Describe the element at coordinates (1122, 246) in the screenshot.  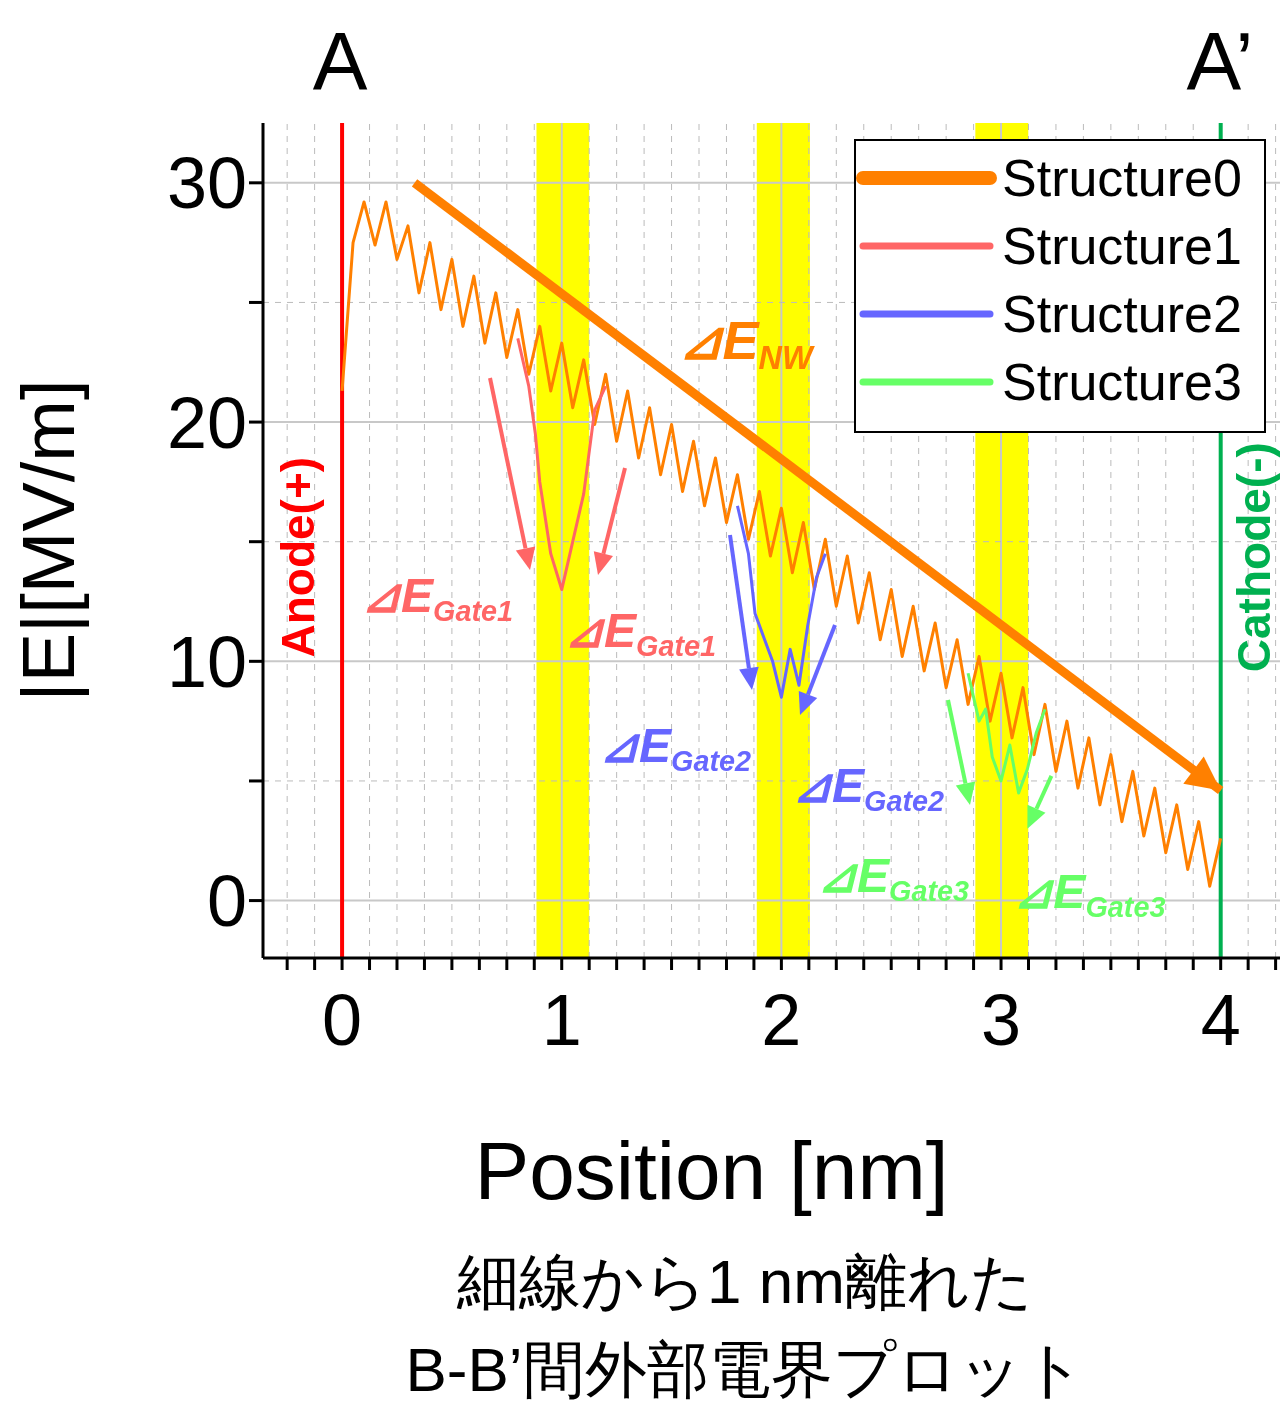
I see `legend-label: Structure1` at that location.